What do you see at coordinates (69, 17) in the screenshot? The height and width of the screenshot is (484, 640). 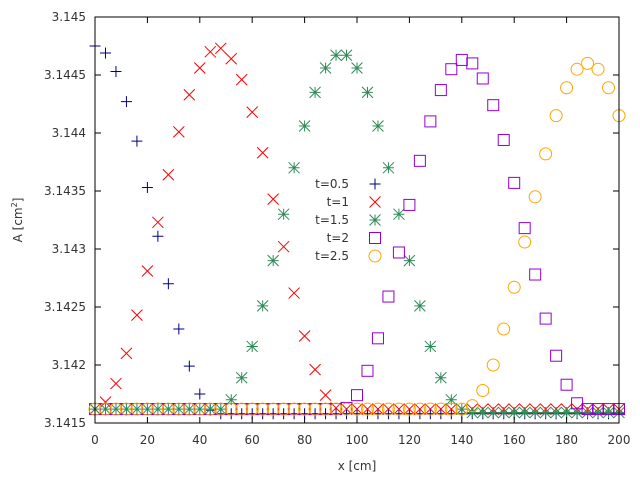 I see `y-tick-label: 3.145` at bounding box center [69, 17].